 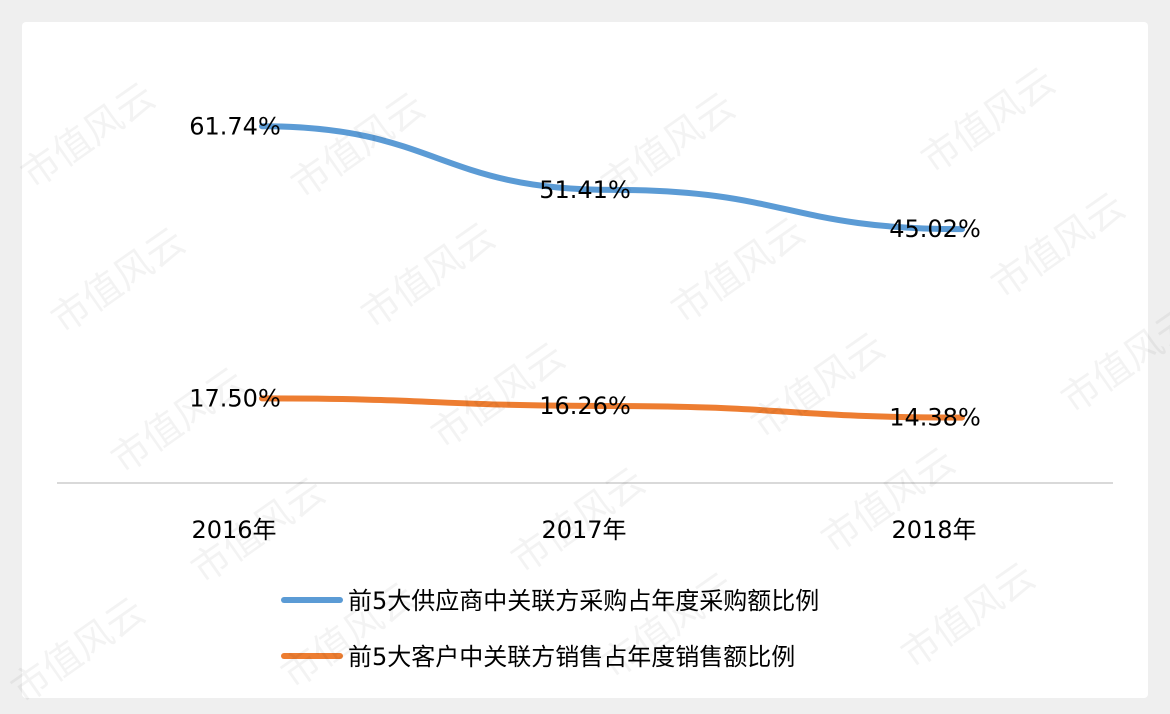 I want to click on x-tick-label: 2016年, so click(x=233, y=530).